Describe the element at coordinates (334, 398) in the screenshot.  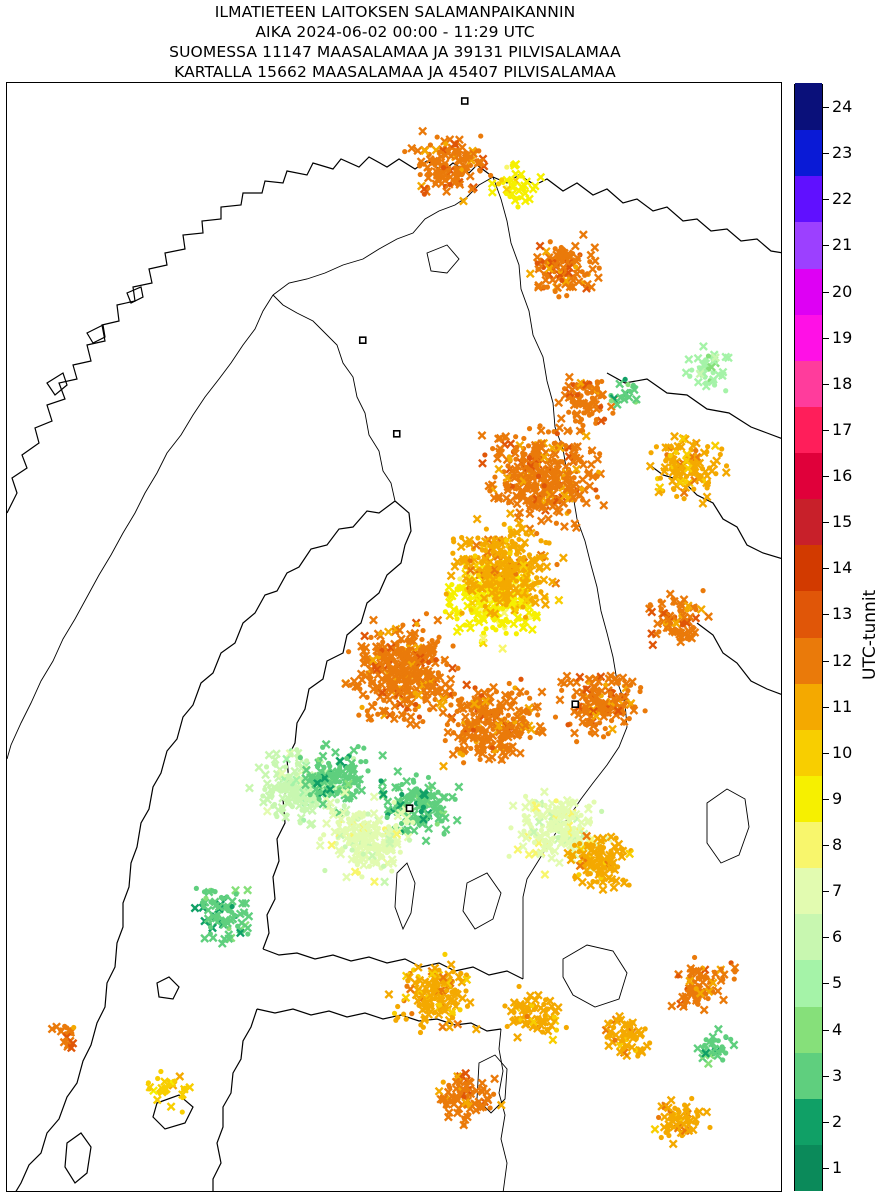
I see `finland-sweden-border` at that location.